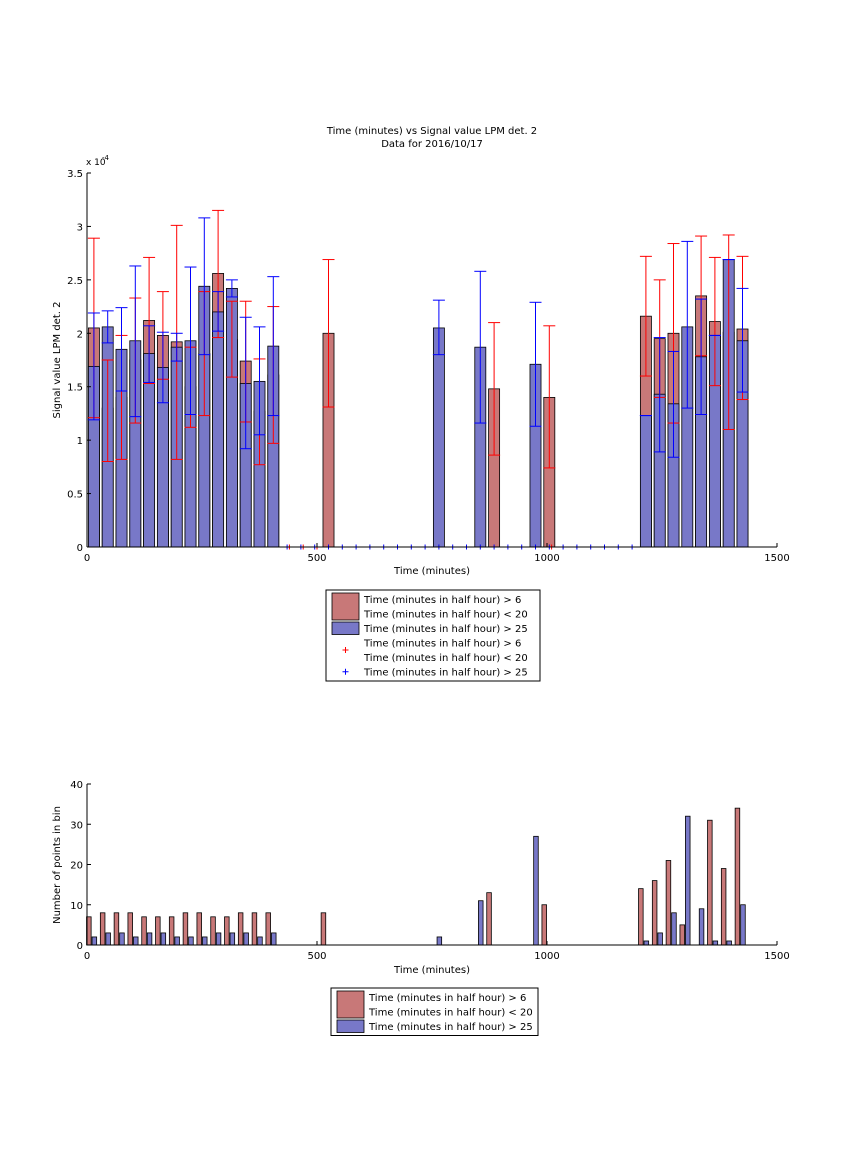 This screenshot has height=1152, width=864. What do you see at coordinates (75, 281) in the screenshot?
I see `y-tick-label: 2.5` at bounding box center [75, 281].